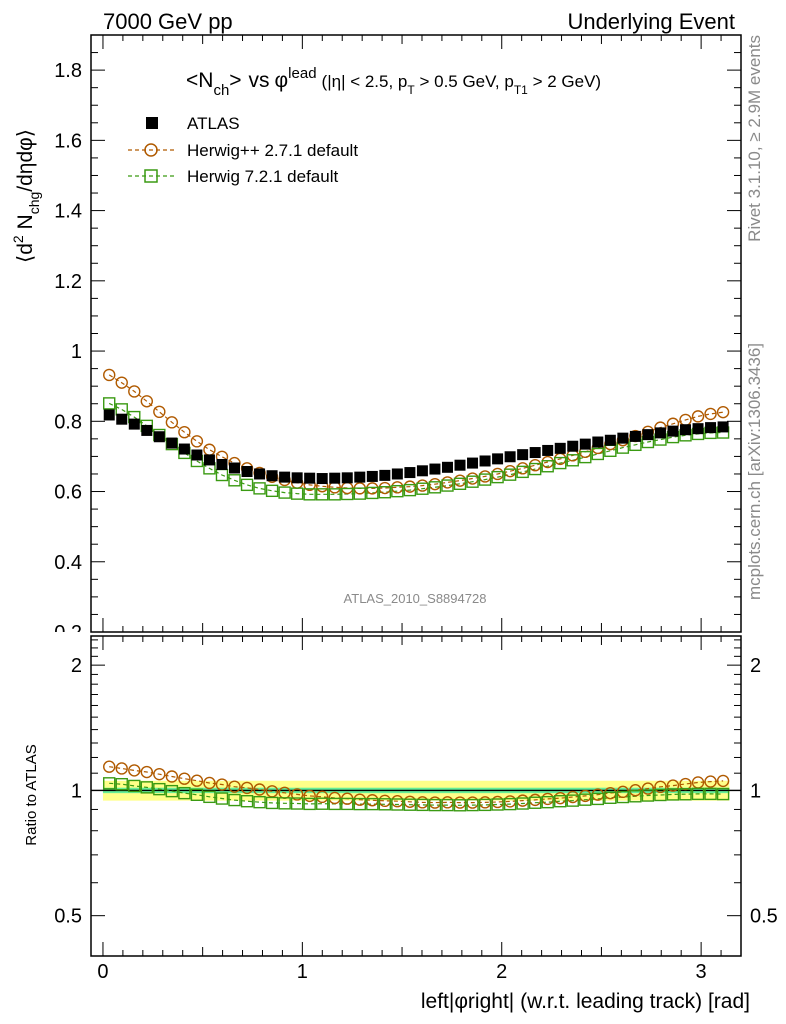  I want to click on legend-atlas-marker, so click(152, 123).